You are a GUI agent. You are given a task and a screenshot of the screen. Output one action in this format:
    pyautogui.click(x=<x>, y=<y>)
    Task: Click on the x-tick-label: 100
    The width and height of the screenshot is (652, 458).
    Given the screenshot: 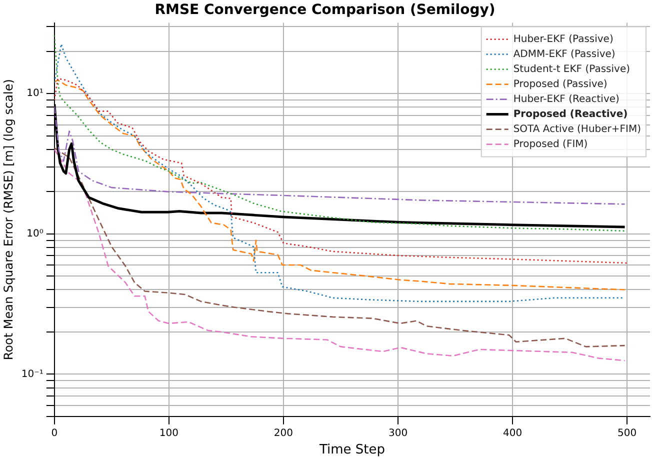 What is the action you would take?
    pyautogui.click(x=168, y=433)
    